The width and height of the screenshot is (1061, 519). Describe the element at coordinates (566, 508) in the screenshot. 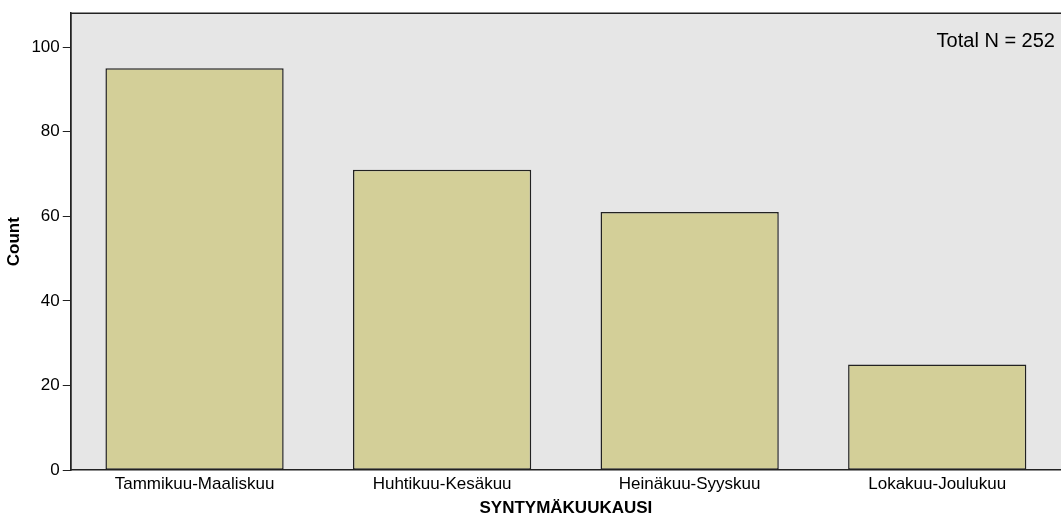

I see `x-axis-title: SYNTYMÄKUUKAUSI` at that location.